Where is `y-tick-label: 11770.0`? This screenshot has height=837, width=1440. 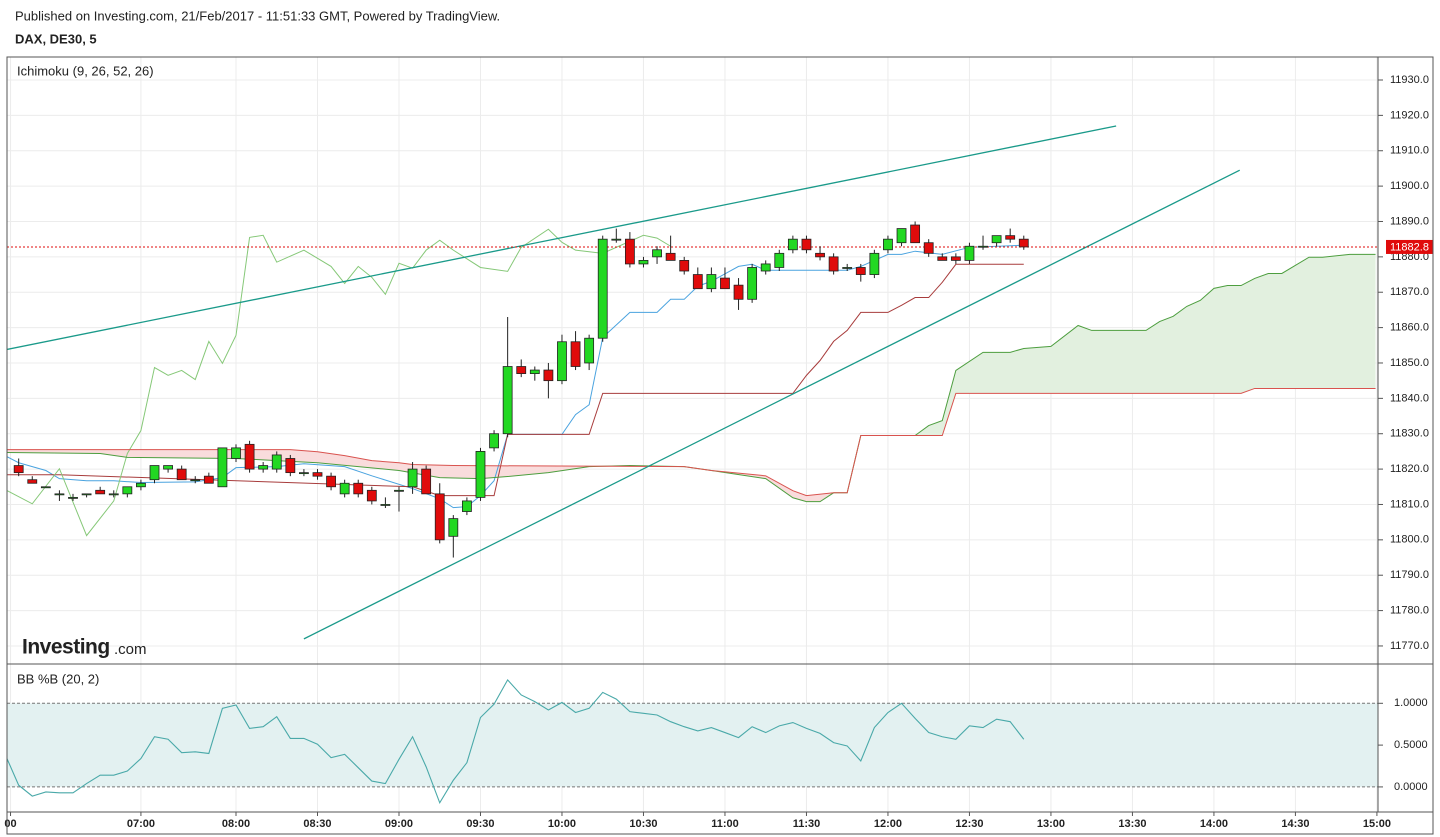
y-tick-label: 11770.0 is located at coordinates (1409, 646).